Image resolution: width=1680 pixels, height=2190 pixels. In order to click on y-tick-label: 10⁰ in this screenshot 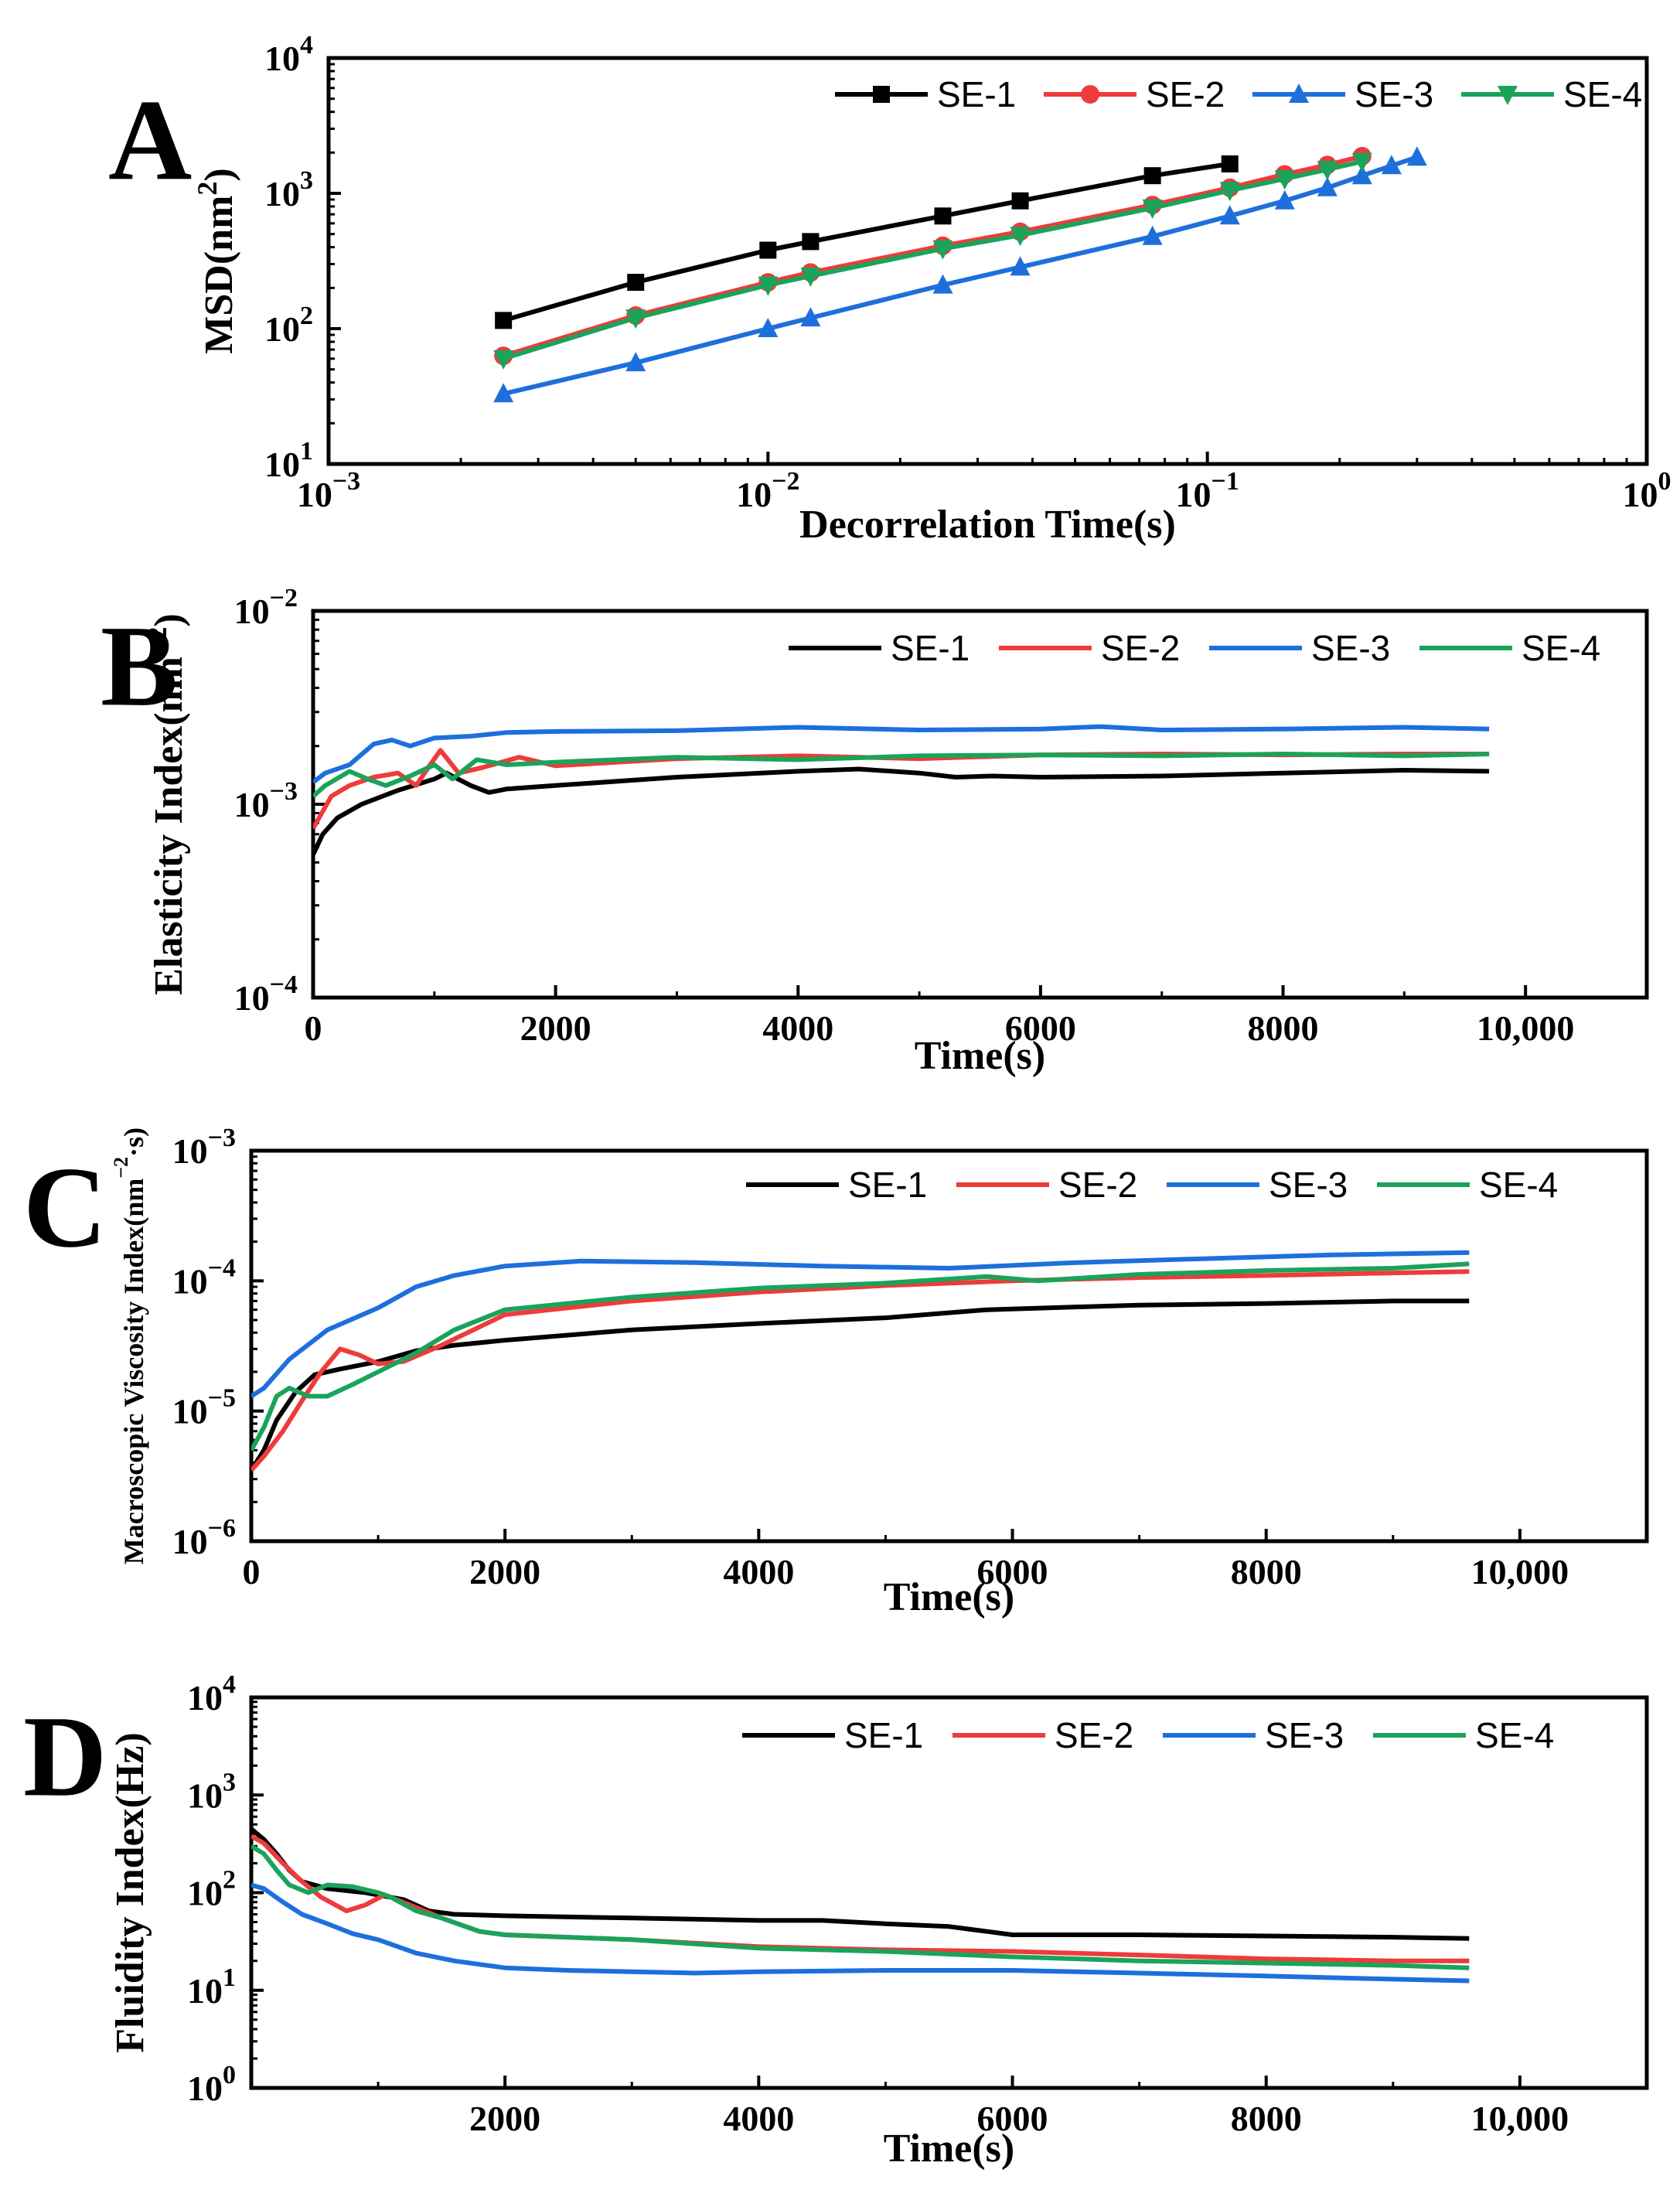, I will do `click(211, 2084)`.